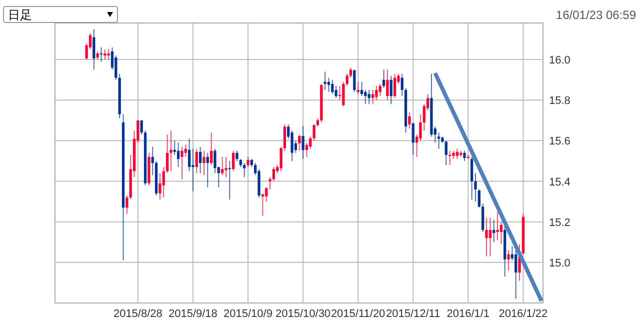 This screenshot has width=640, height=336. Describe the element at coordinates (559, 60) in the screenshot. I see `y-tick-label: 16.0` at that location.